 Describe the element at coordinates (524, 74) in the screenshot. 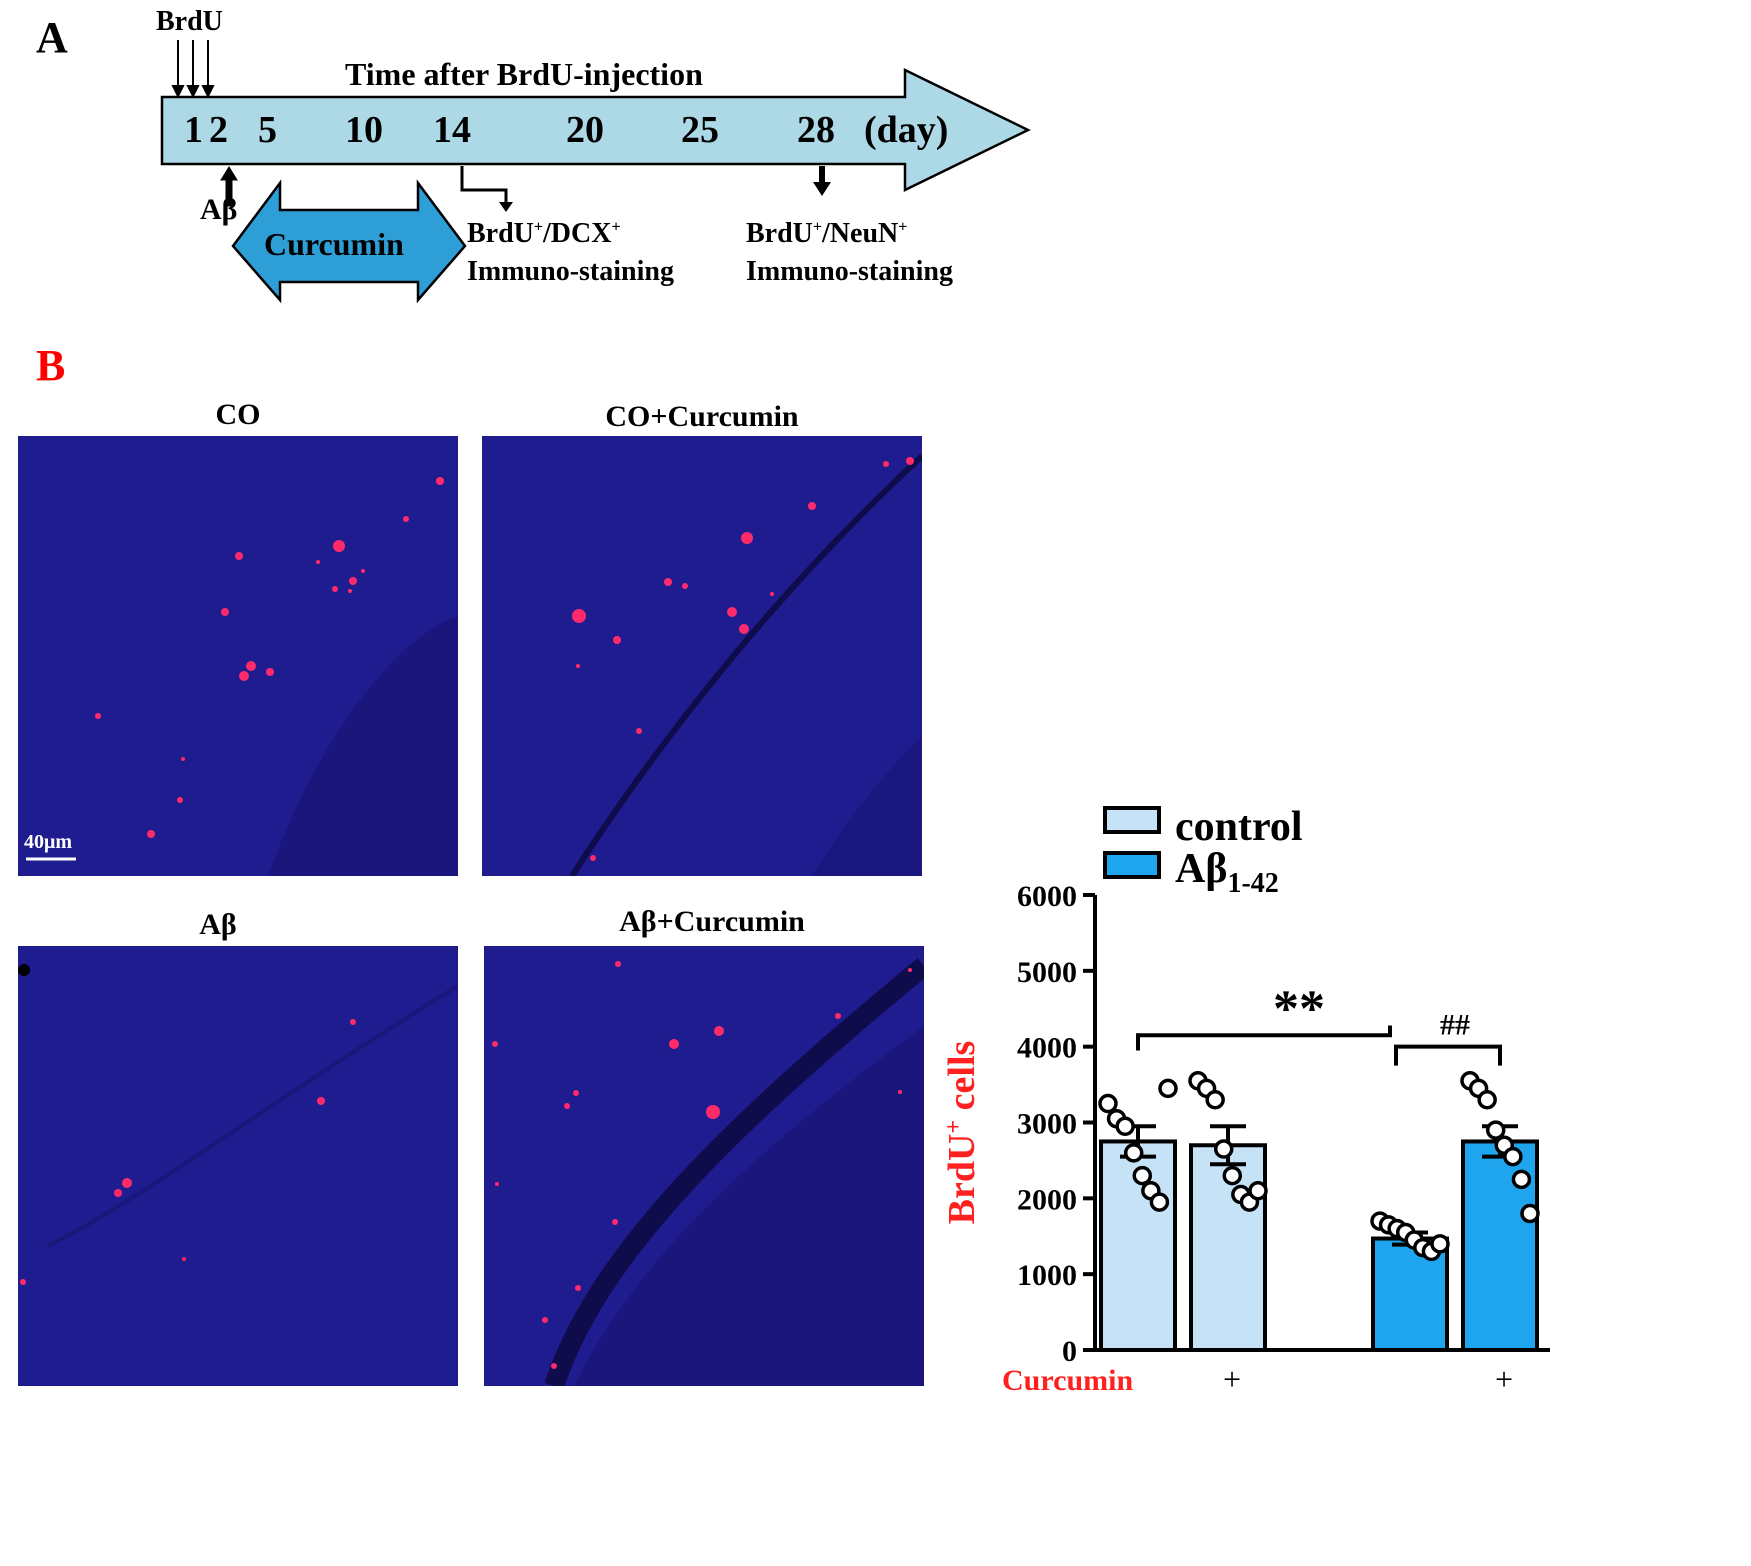

I see `timeline-title: Time after BrdU-injection` at that location.